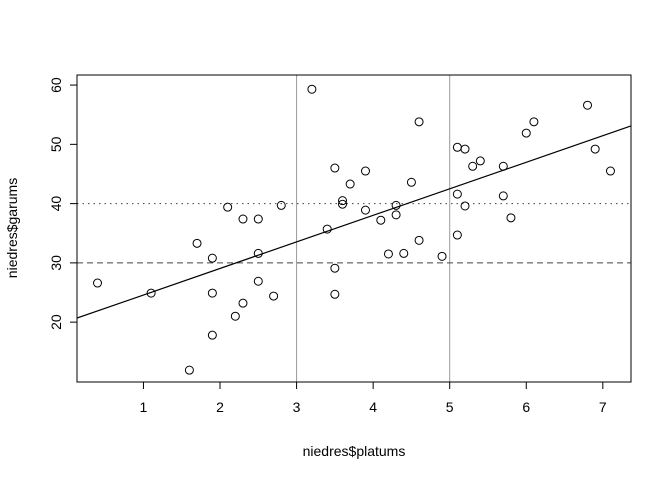 The width and height of the screenshot is (672, 480). What do you see at coordinates (450, 407) in the screenshot?
I see `x-tick-label: 5` at bounding box center [450, 407].